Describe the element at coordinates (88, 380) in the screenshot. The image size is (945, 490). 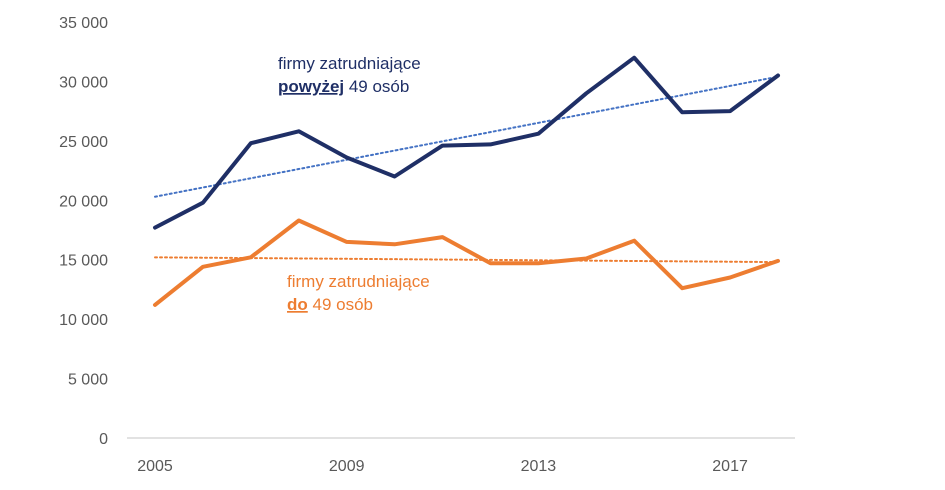
I see `y-tick-label: 5 000` at that location.